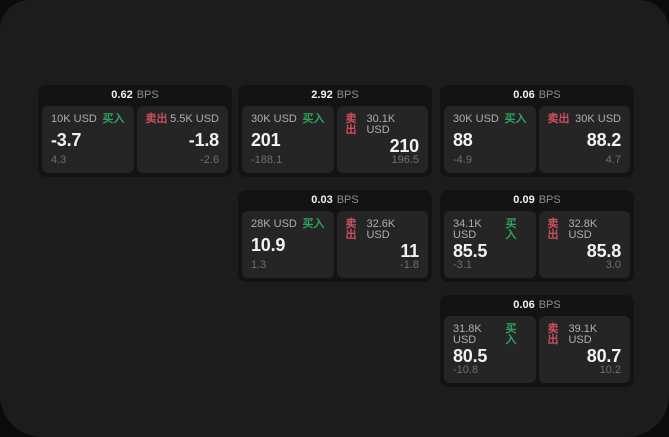  I want to click on bps-value: 2.92, so click(322, 95).